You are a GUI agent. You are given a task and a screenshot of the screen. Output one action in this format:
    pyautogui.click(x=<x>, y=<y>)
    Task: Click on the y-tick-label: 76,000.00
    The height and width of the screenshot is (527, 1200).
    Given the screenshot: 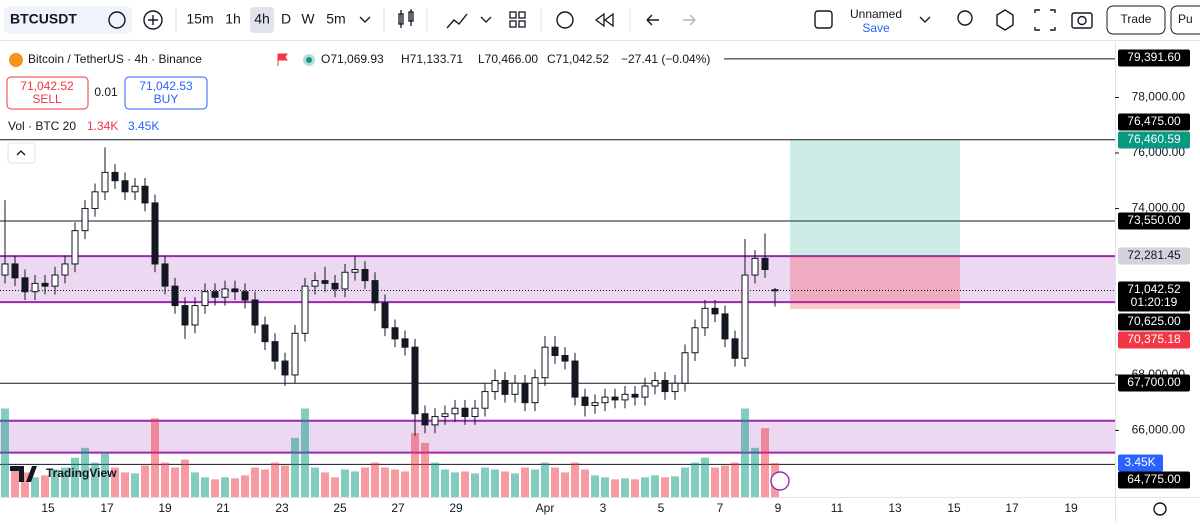 What is the action you would take?
    pyautogui.click(x=1159, y=152)
    